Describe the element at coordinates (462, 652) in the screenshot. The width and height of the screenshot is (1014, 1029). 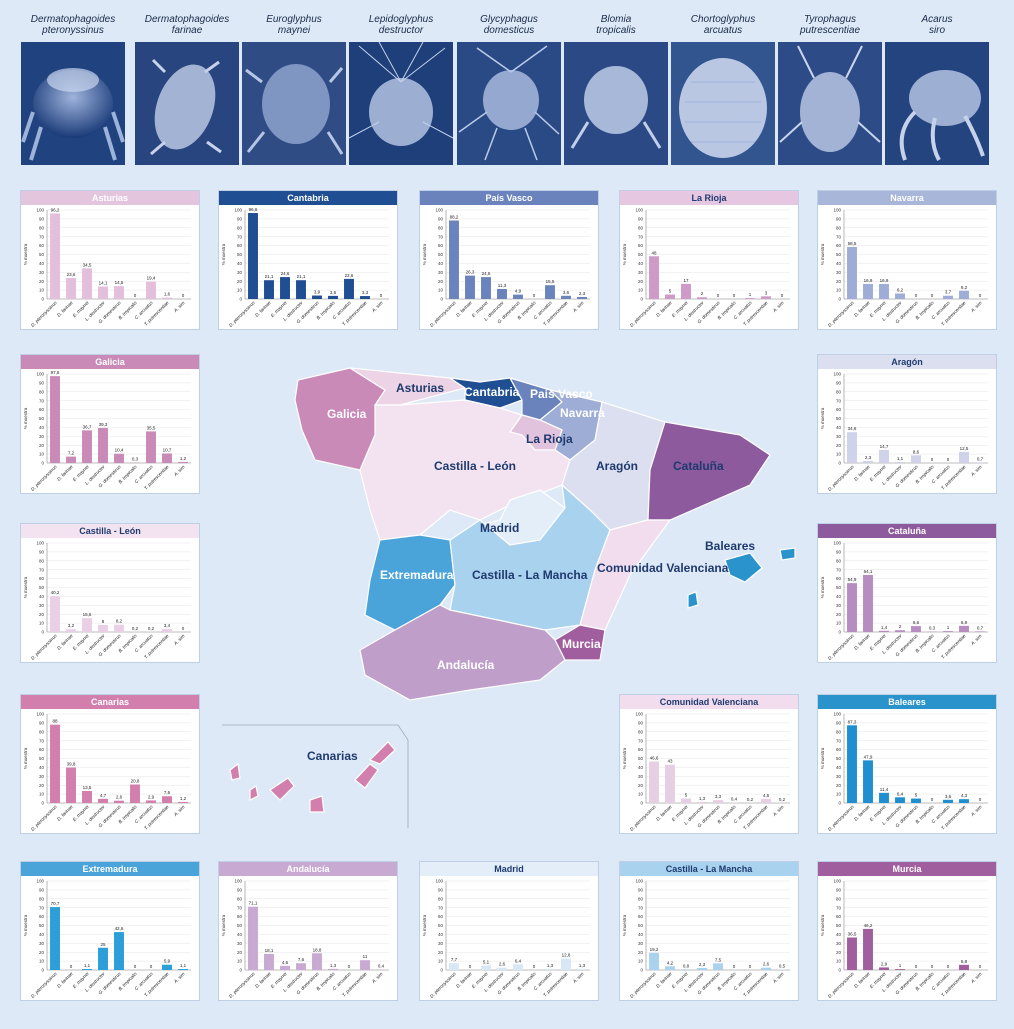
I see `region-andalucia` at that location.